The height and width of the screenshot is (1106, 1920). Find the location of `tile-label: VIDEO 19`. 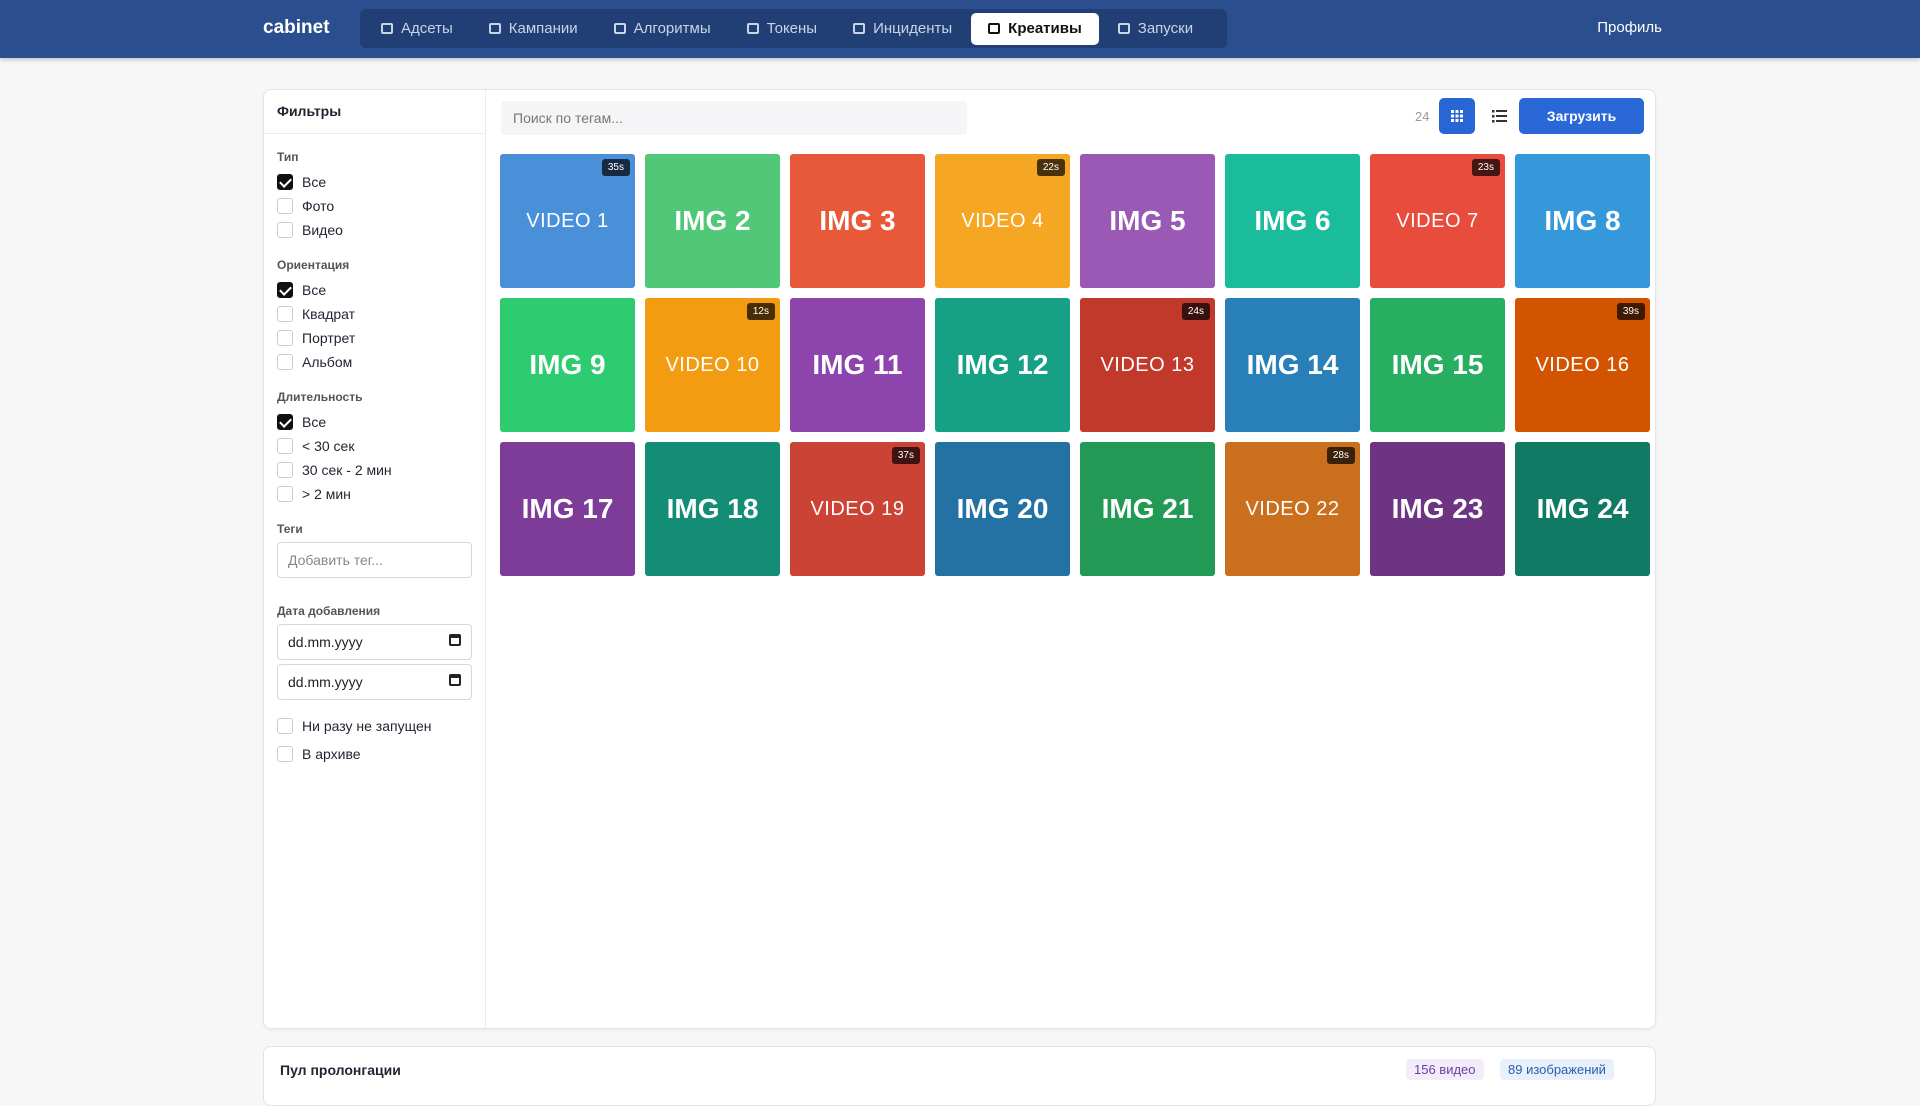

tile-label: VIDEO 19 is located at coordinates (857, 508).